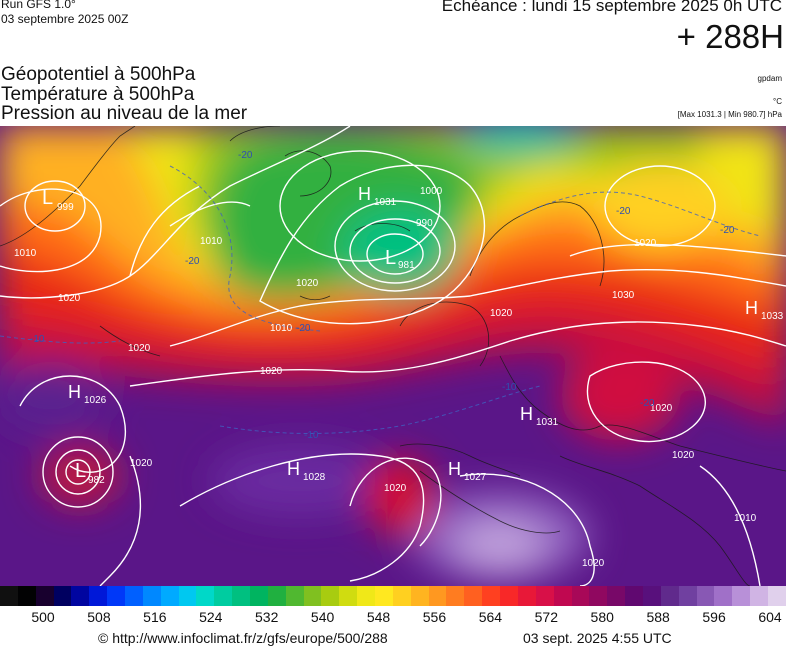  What do you see at coordinates (377, 196) in the screenshot?
I see `pressure-center: H 1031` at bounding box center [377, 196].